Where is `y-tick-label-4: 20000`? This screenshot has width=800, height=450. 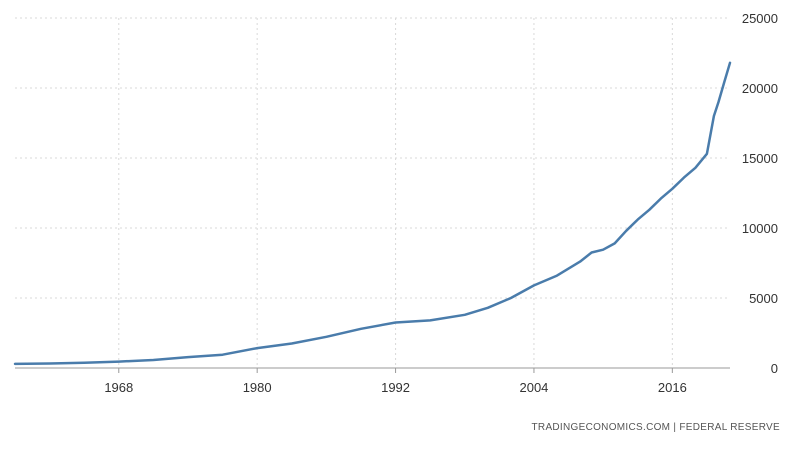 y-tick-label-4: 20000 is located at coordinates (760, 88).